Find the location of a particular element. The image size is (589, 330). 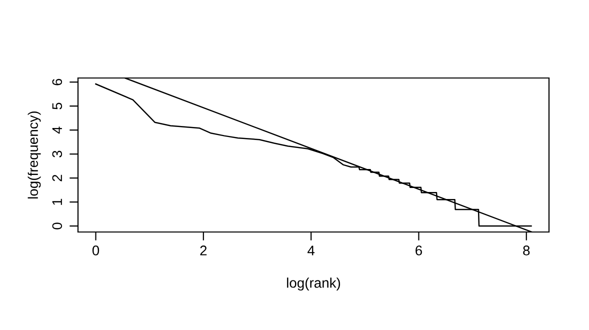

y-tick-label: 3 is located at coordinates (57, 154).